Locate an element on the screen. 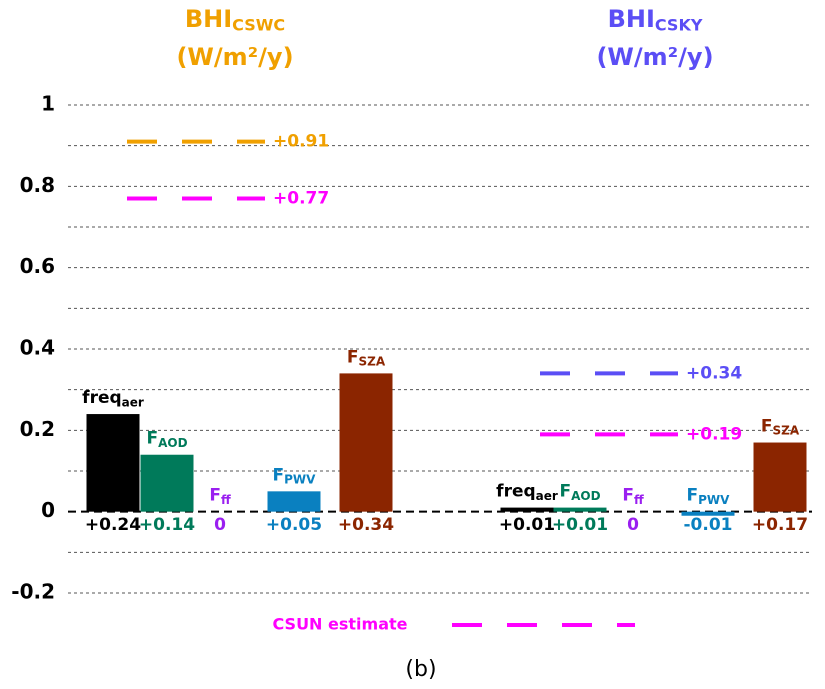  group-title: BHICSKY is located at coordinates (655, 19).